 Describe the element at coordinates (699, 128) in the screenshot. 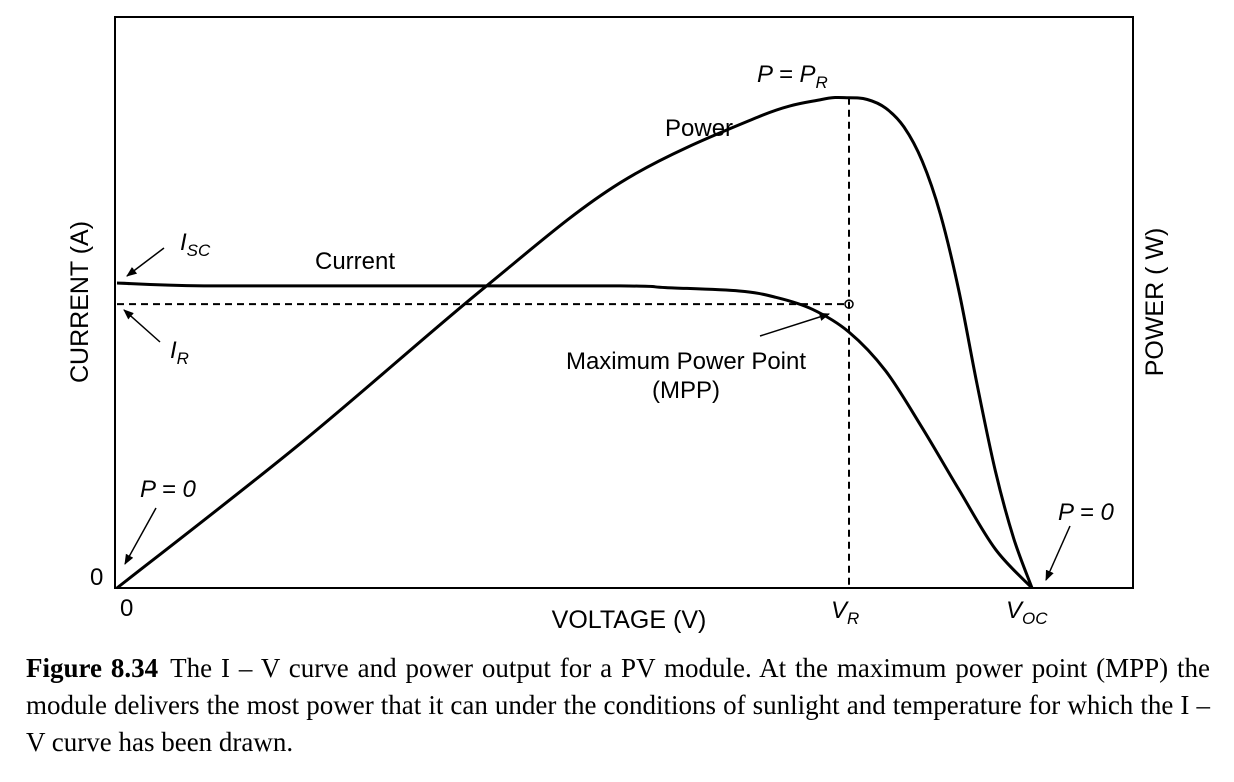

I see `power-series-label: Power` at that location.